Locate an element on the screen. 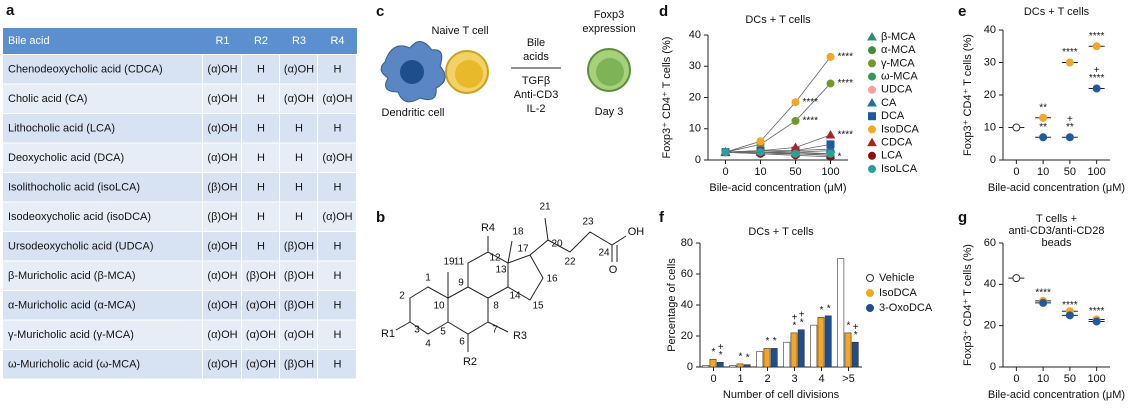  x-tick-label: 100 is located at coordinates (1096, 172).